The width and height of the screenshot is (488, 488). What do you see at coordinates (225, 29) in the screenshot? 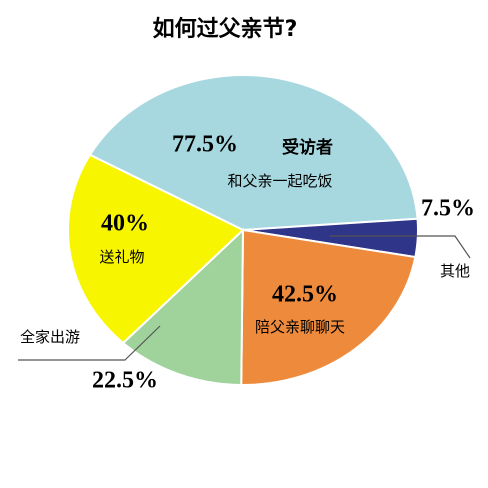
I see `chart-title: 如何过父亲节?` at bounding box center [225, 29].